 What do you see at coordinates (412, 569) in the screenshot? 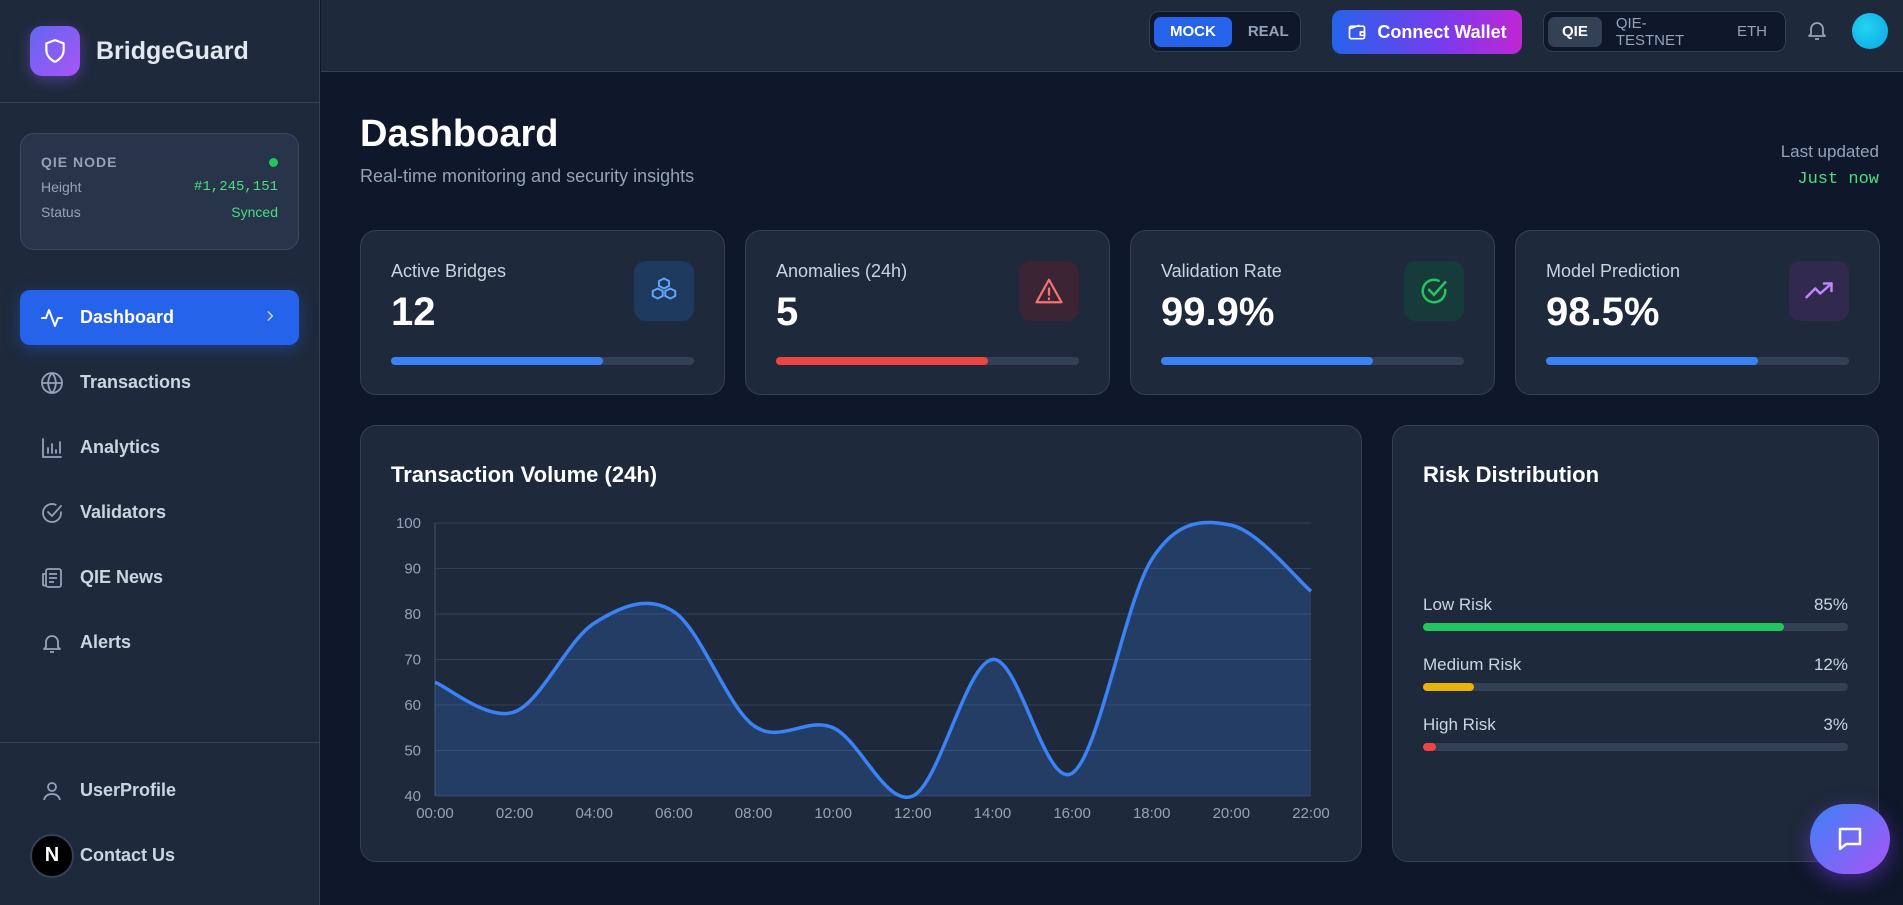
I see `y-tick-label: 90` at bounding box center [412, 569].